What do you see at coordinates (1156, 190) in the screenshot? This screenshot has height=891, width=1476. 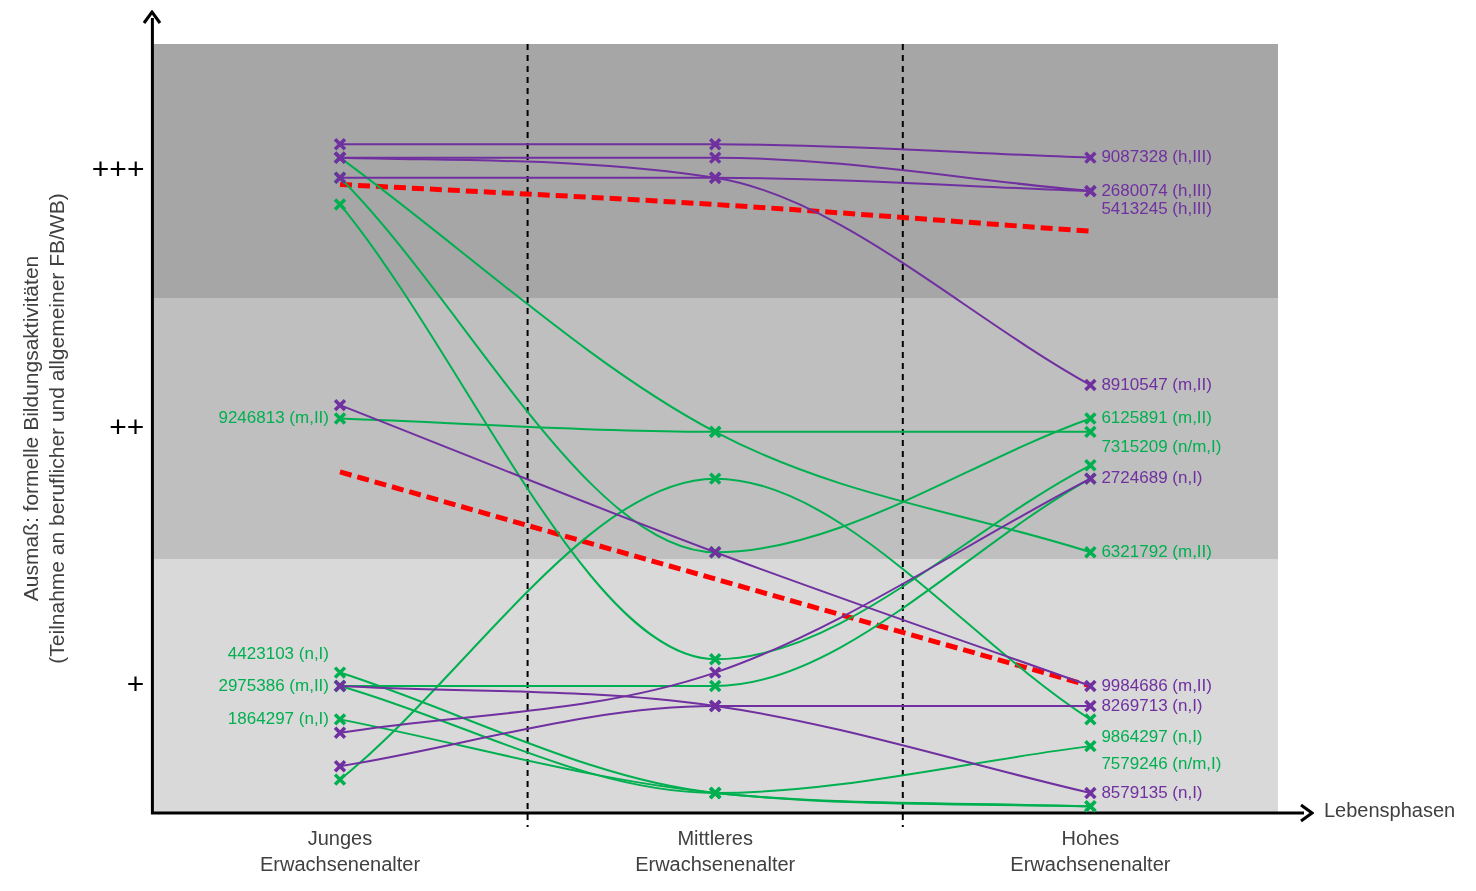 I see `series-label: 2680074 (h,III)` at bounding box center [1156, 190].